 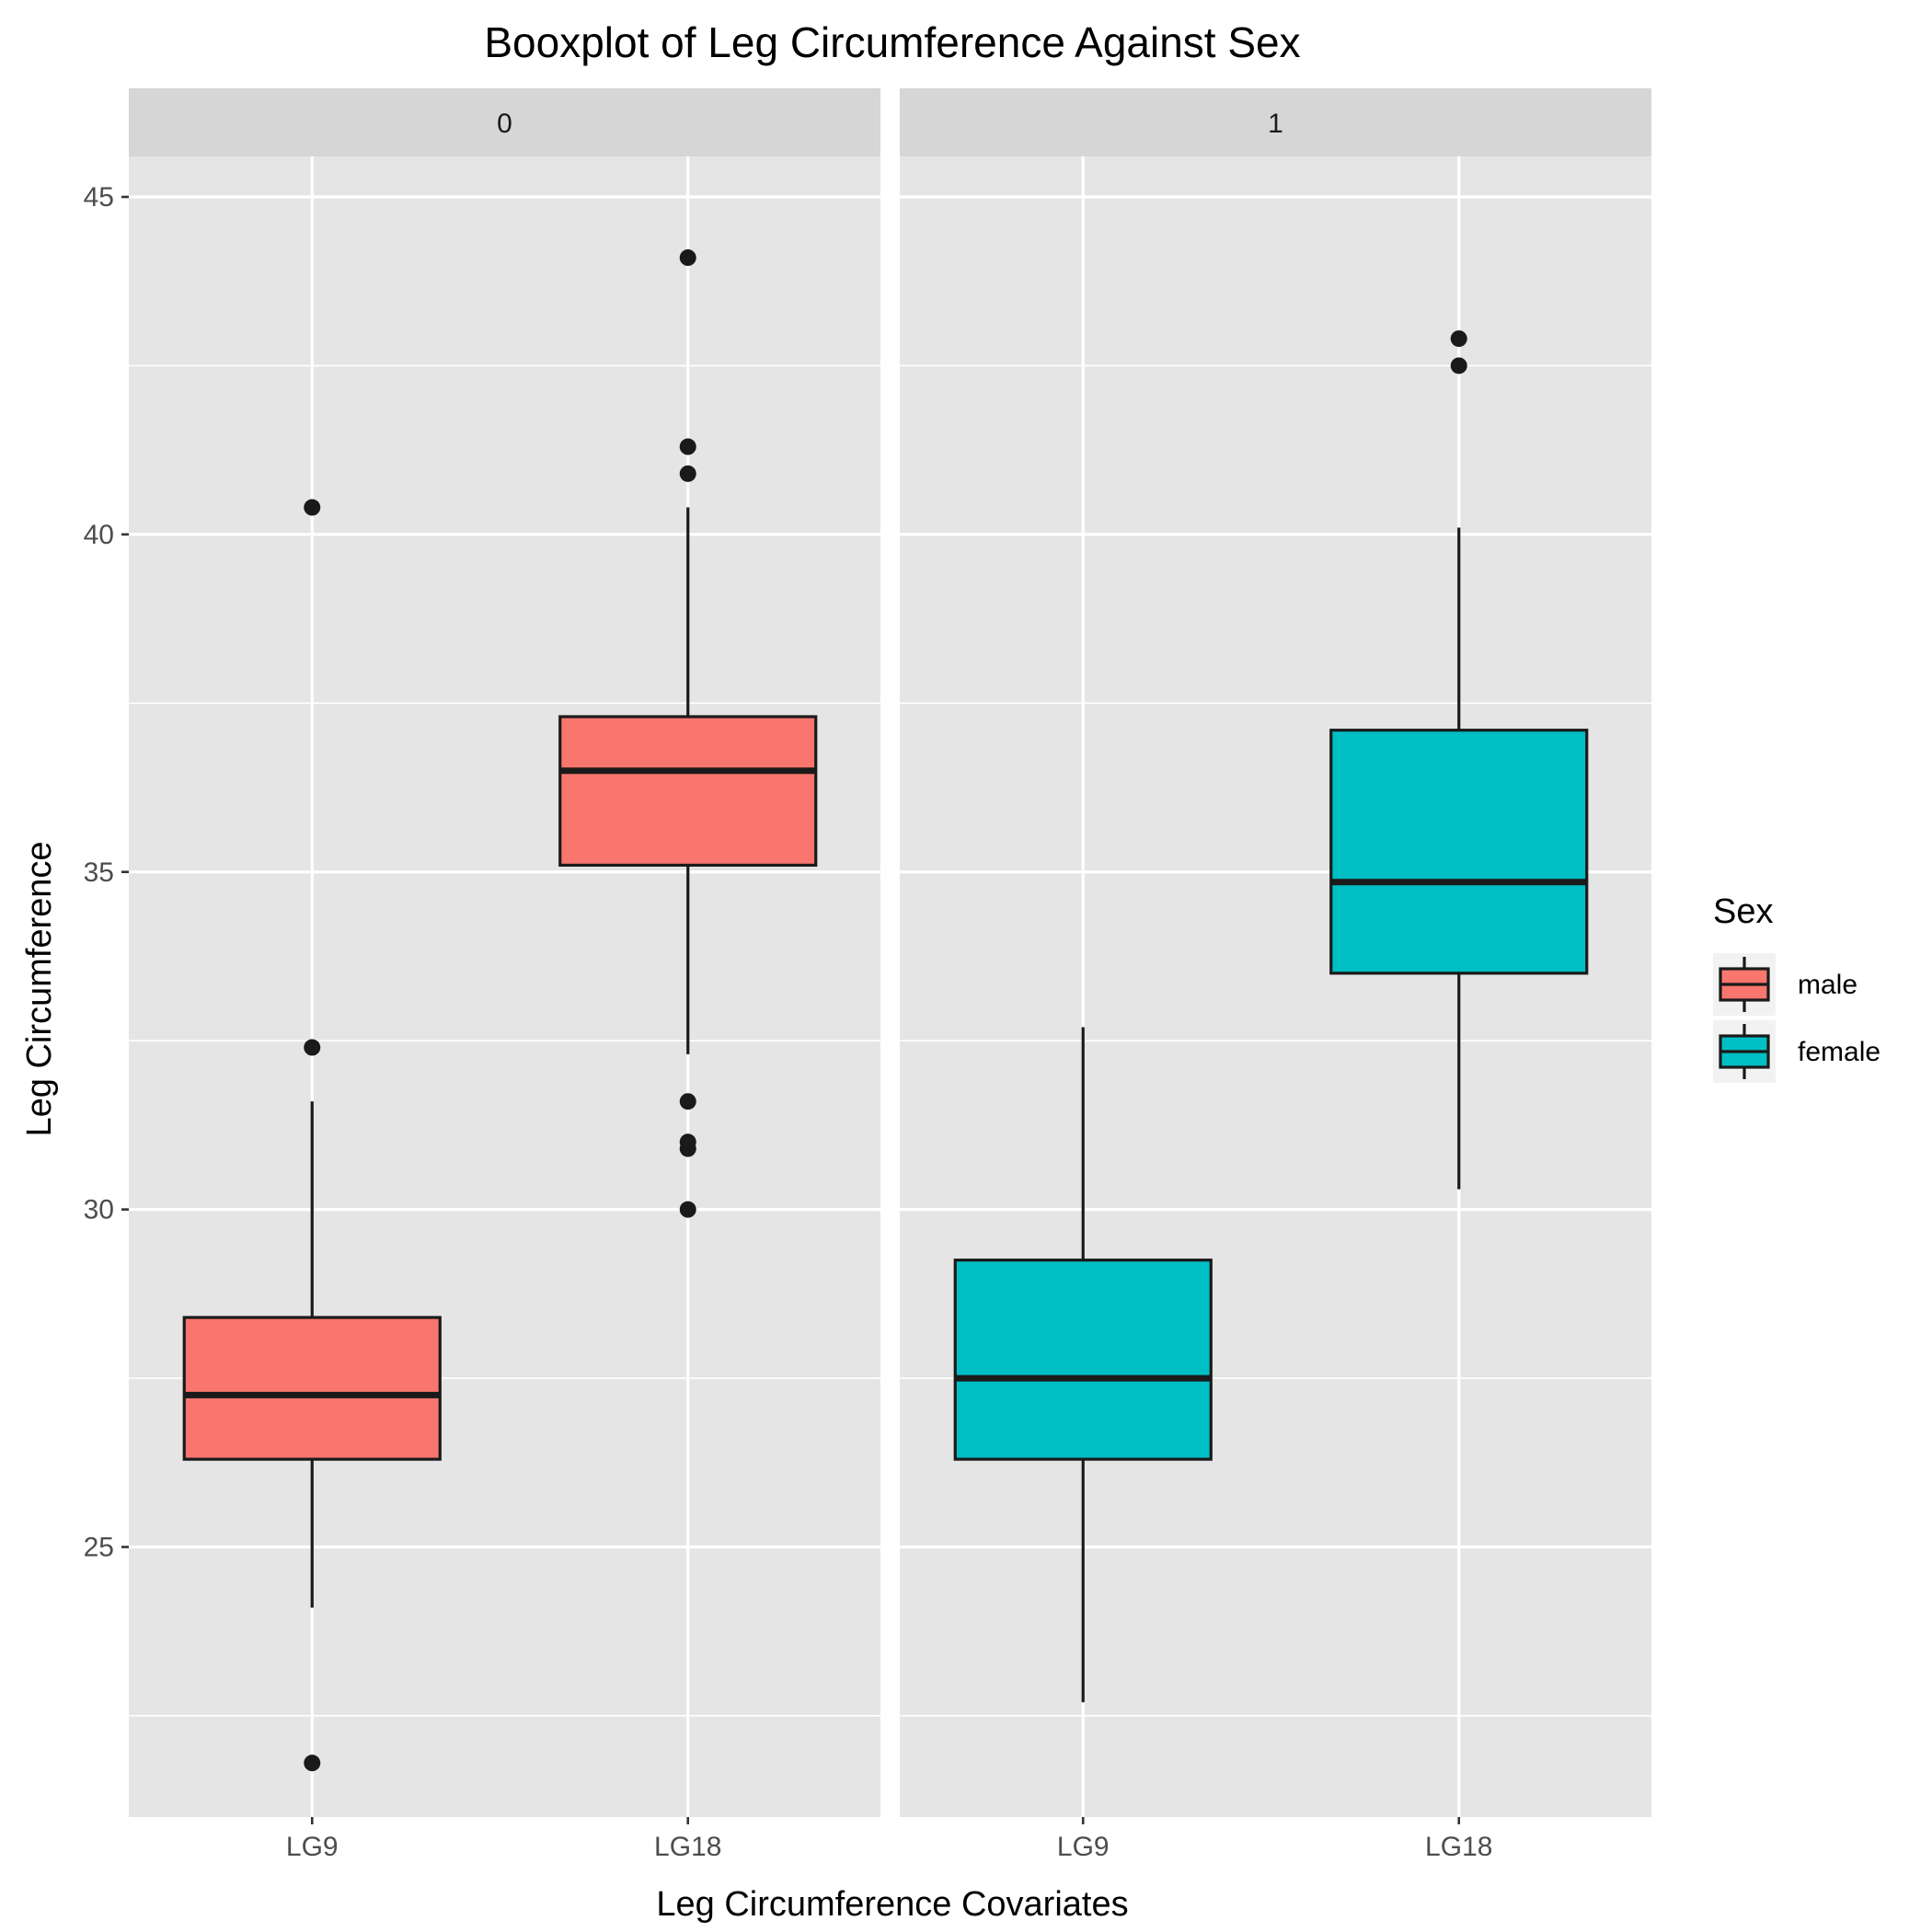 What do you see at coordinates (1839, 1052) in the screenshot?
I see `legend-label: female` at bounding box center [1839, 1052].